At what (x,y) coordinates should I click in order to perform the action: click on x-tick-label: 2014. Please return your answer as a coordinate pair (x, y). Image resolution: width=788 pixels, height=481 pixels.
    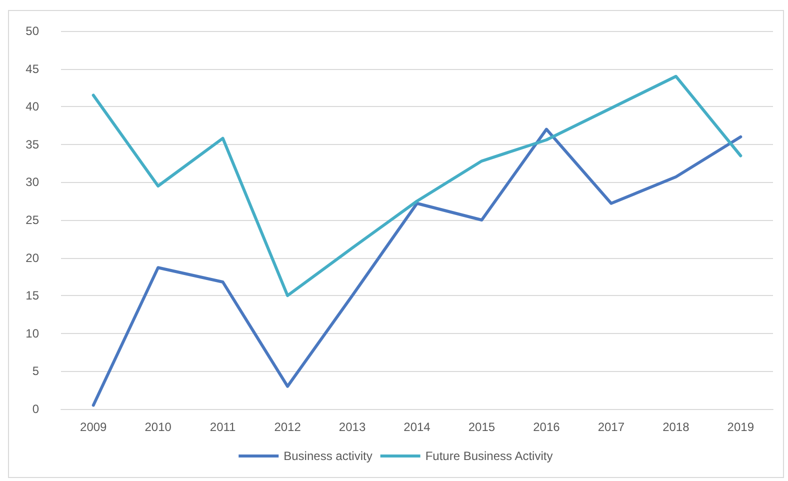
    Looking at the image, I should click on (417, 427).